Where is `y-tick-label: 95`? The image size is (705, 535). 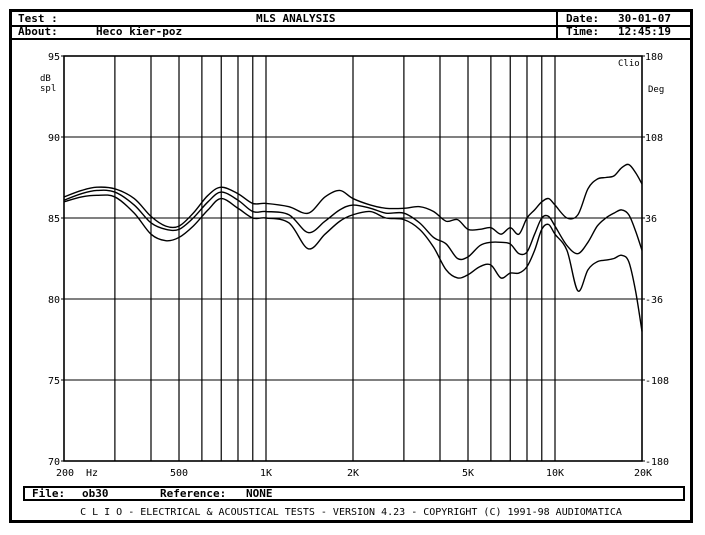
y-tick-label: 95 is located at coordinates (54, 57).